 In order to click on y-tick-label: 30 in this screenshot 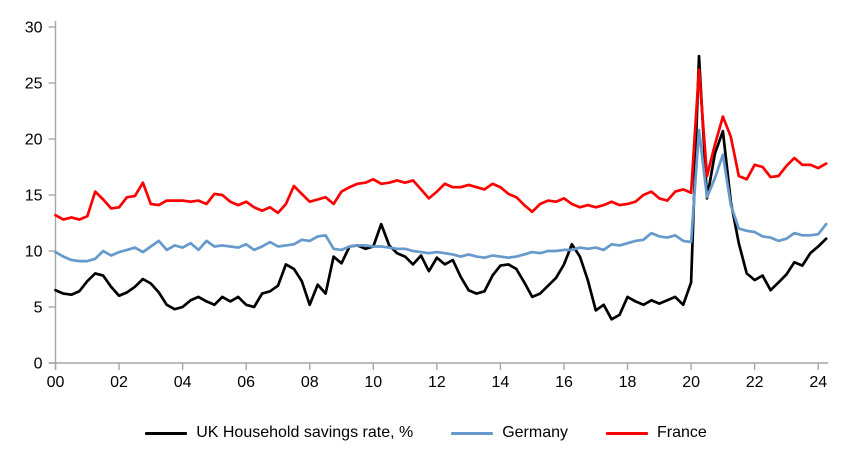, I will do `click(34, 28)`.